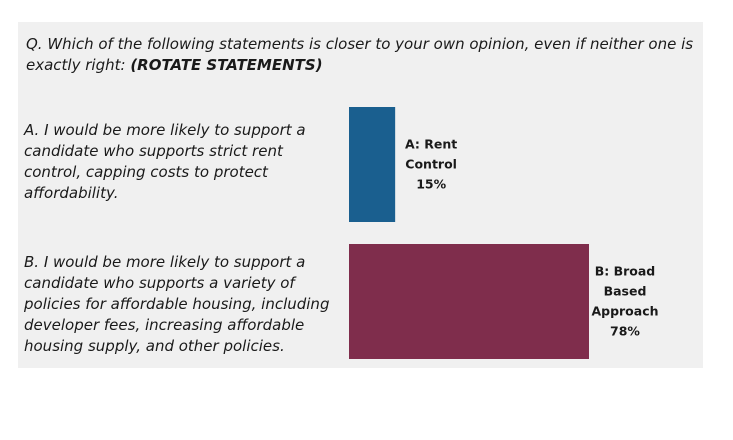  I want to click on bar-broad-based-approach, so click(469, 301).